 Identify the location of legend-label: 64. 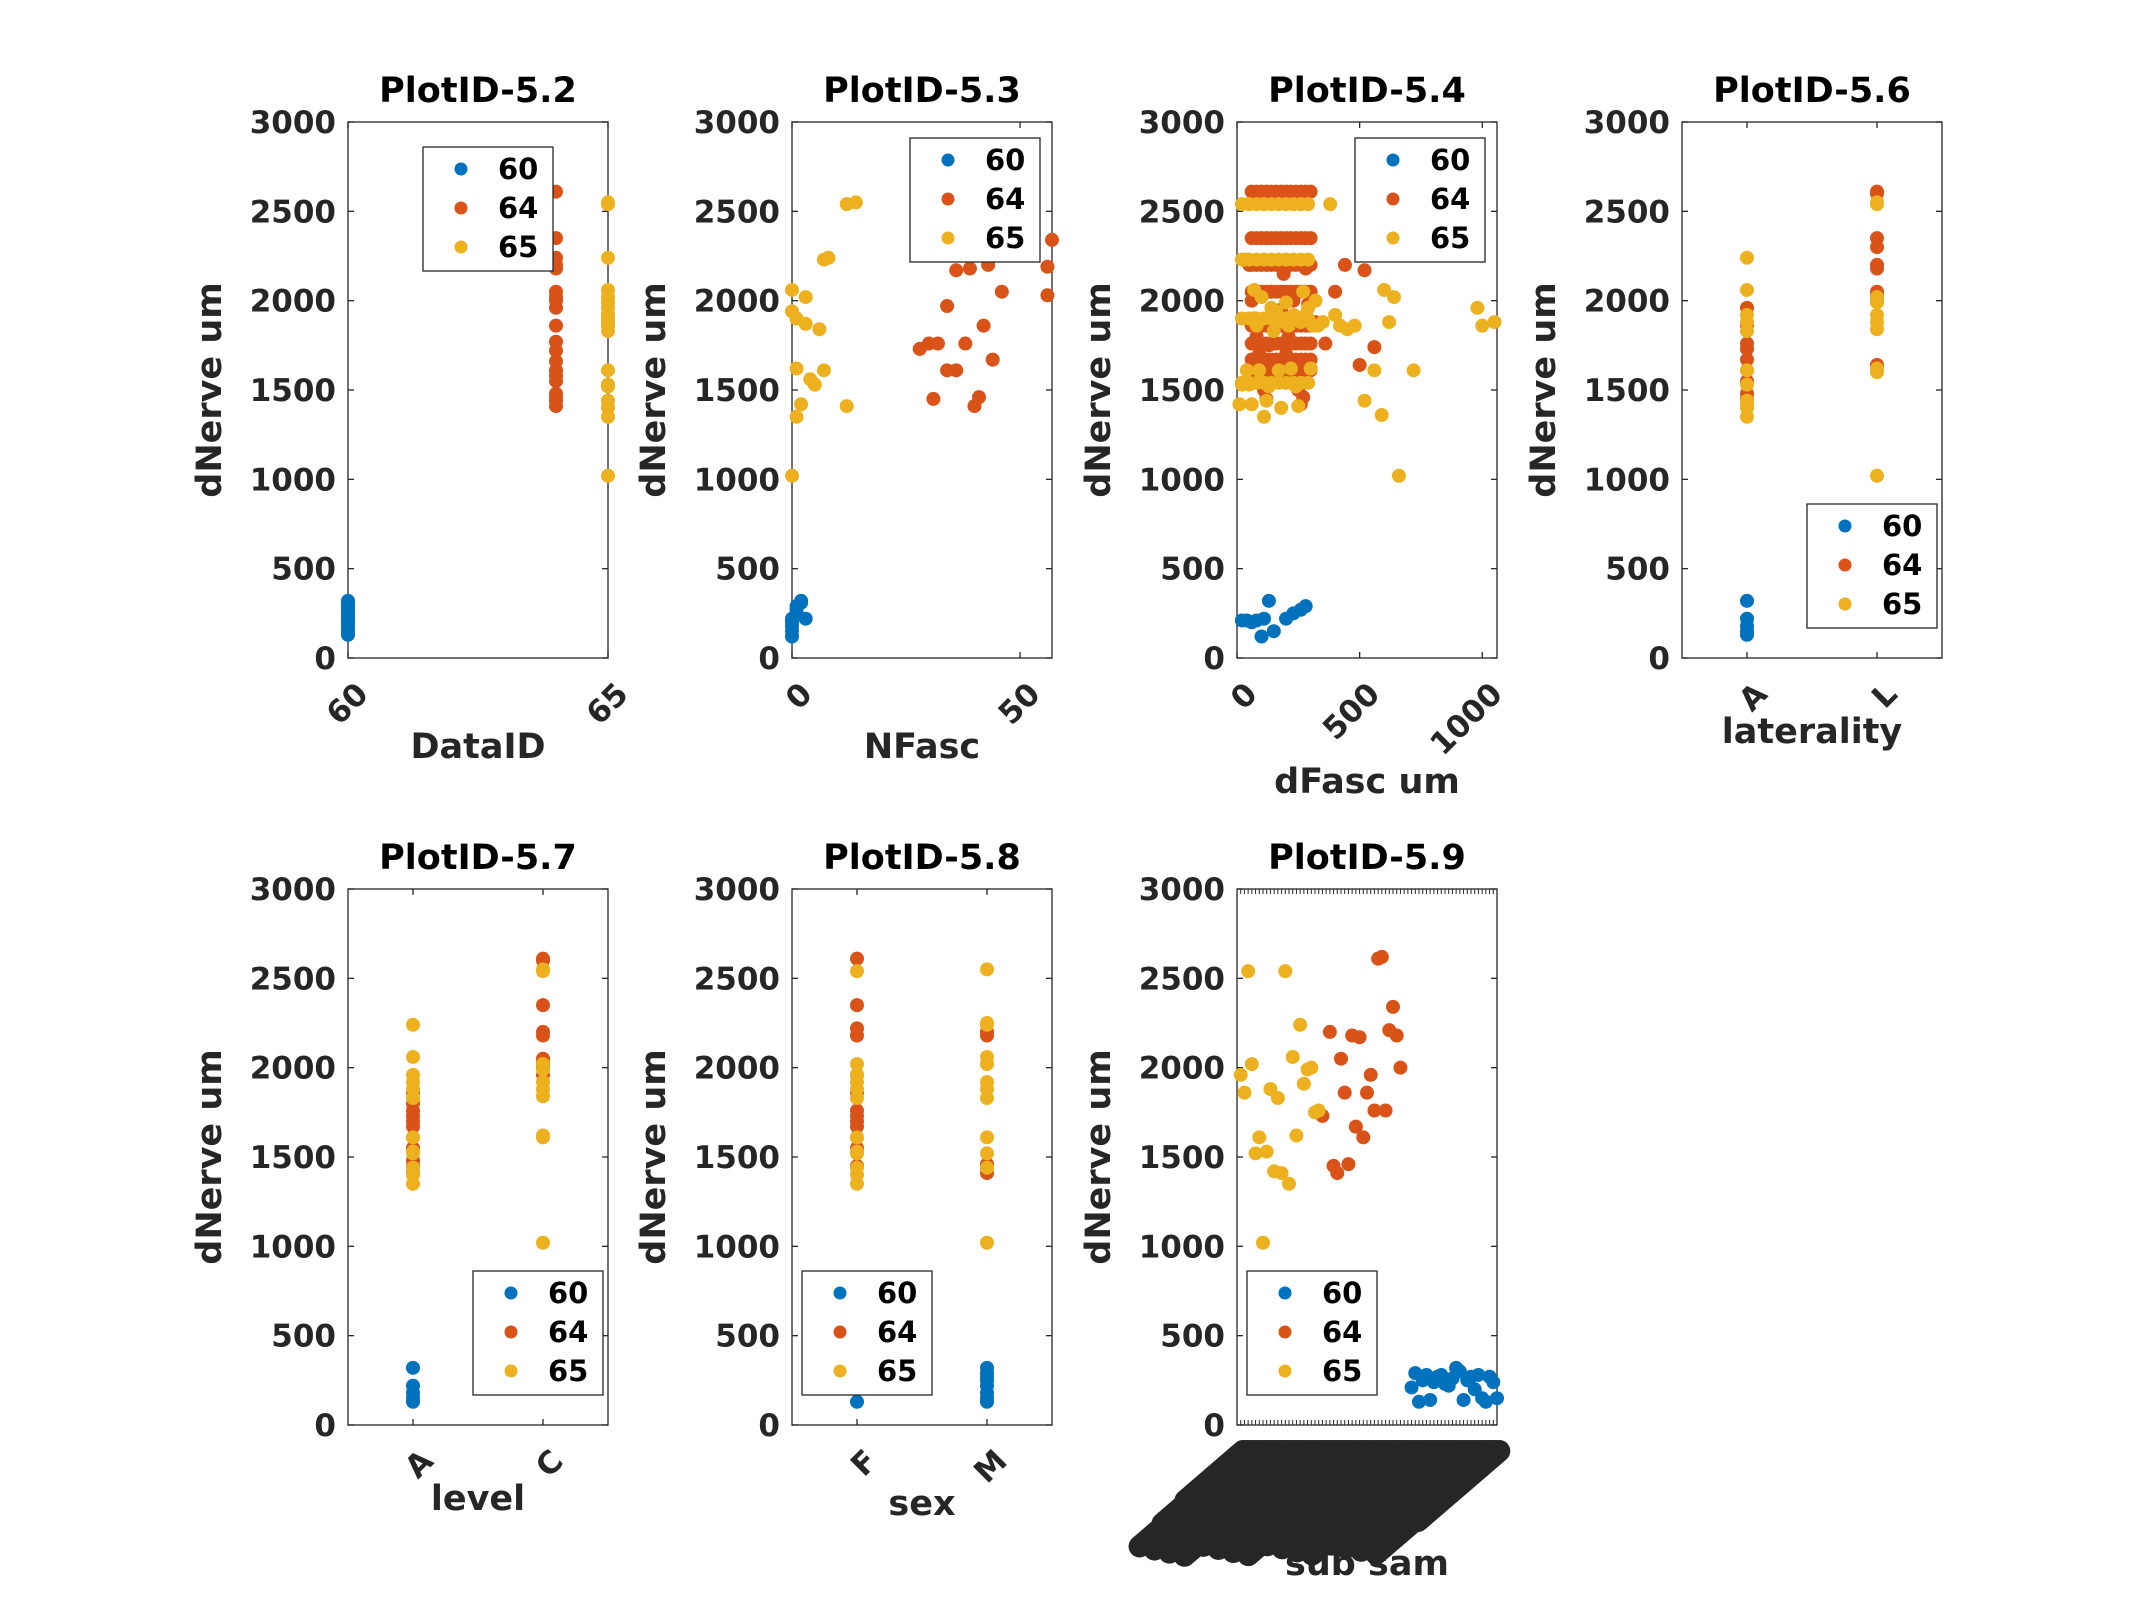
(1902, 565).